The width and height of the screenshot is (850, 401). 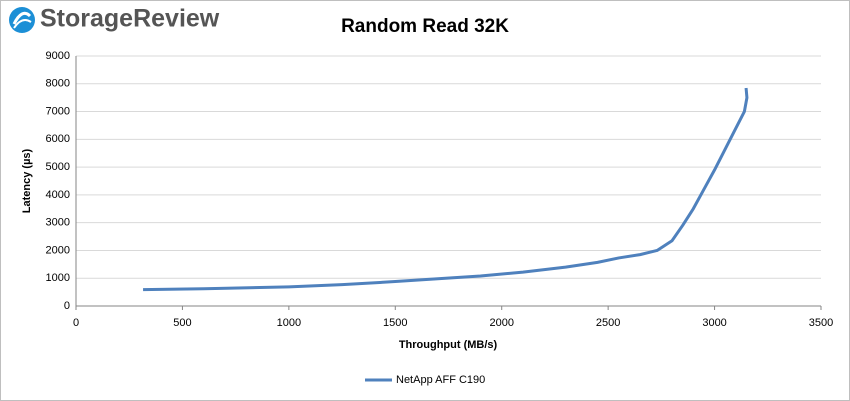 What do you see at coordinates (22, 20) in the screenshot?
I see `logo-icon` at bounding box center [22, 20].